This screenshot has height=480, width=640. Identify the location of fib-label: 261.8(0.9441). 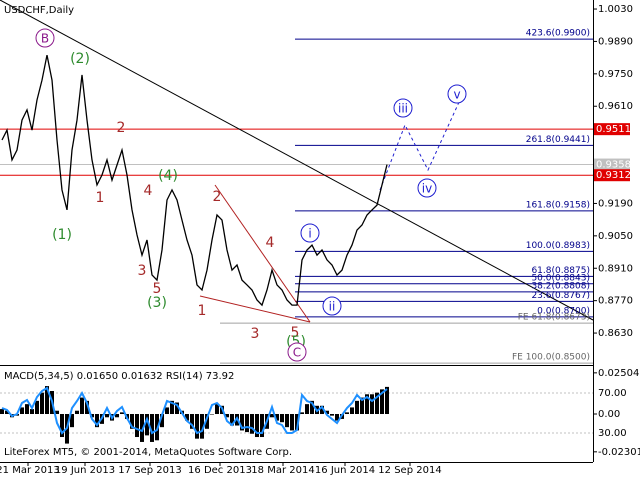
(558, 140).